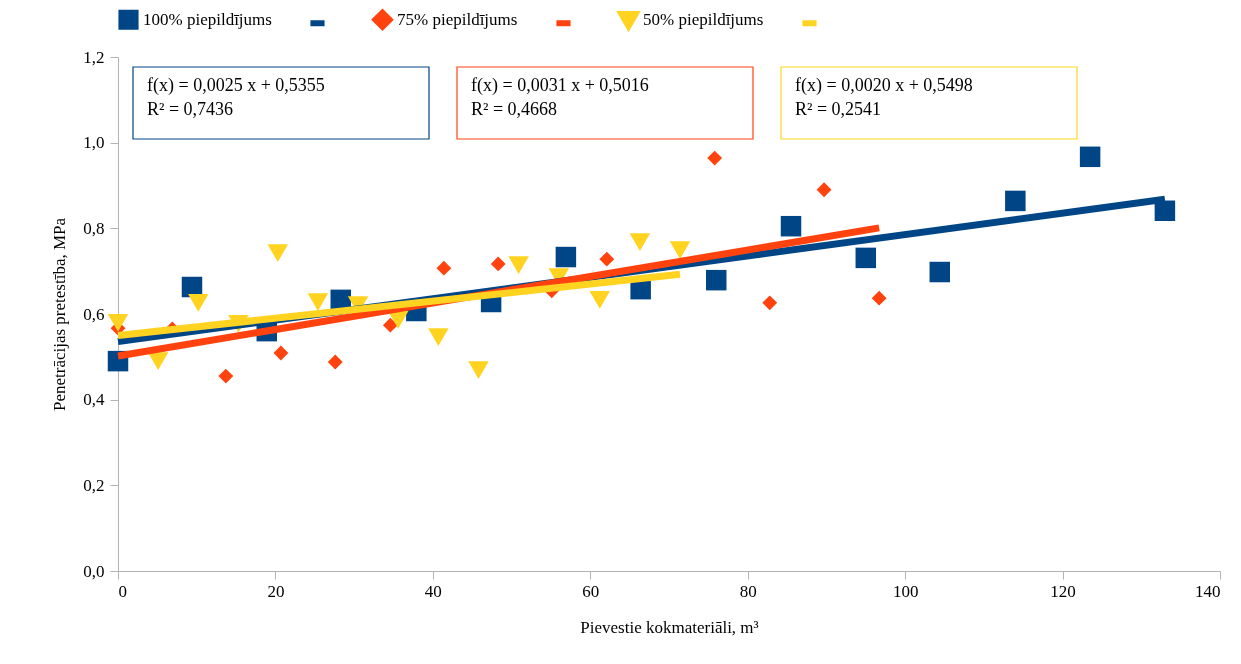 The width and height of the screenshot is (1241, 664). Describe the element at coordinates (703, 20) in the screenshot. I see `legend-label: 50% piepildījums` at that location.